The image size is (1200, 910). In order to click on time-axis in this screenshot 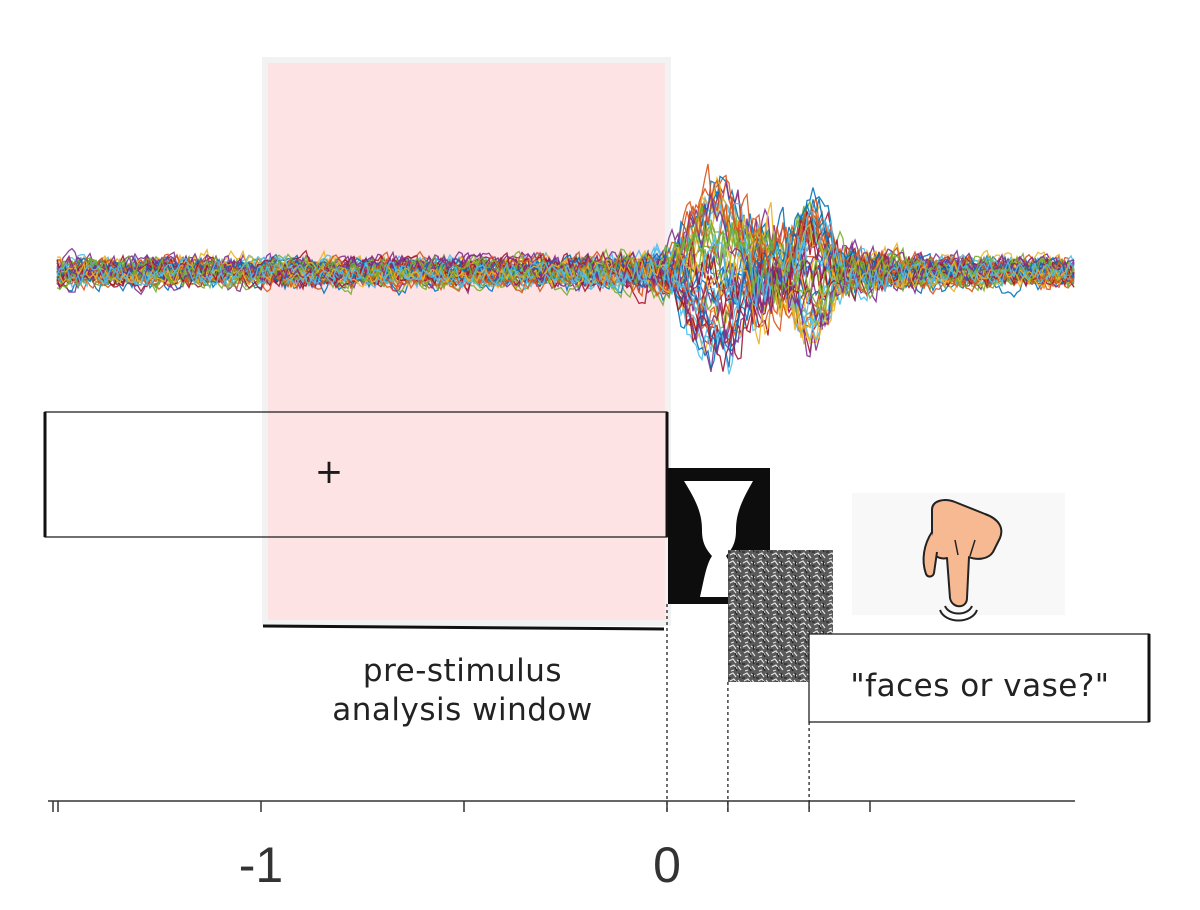, I will do `click(561, 806)`.